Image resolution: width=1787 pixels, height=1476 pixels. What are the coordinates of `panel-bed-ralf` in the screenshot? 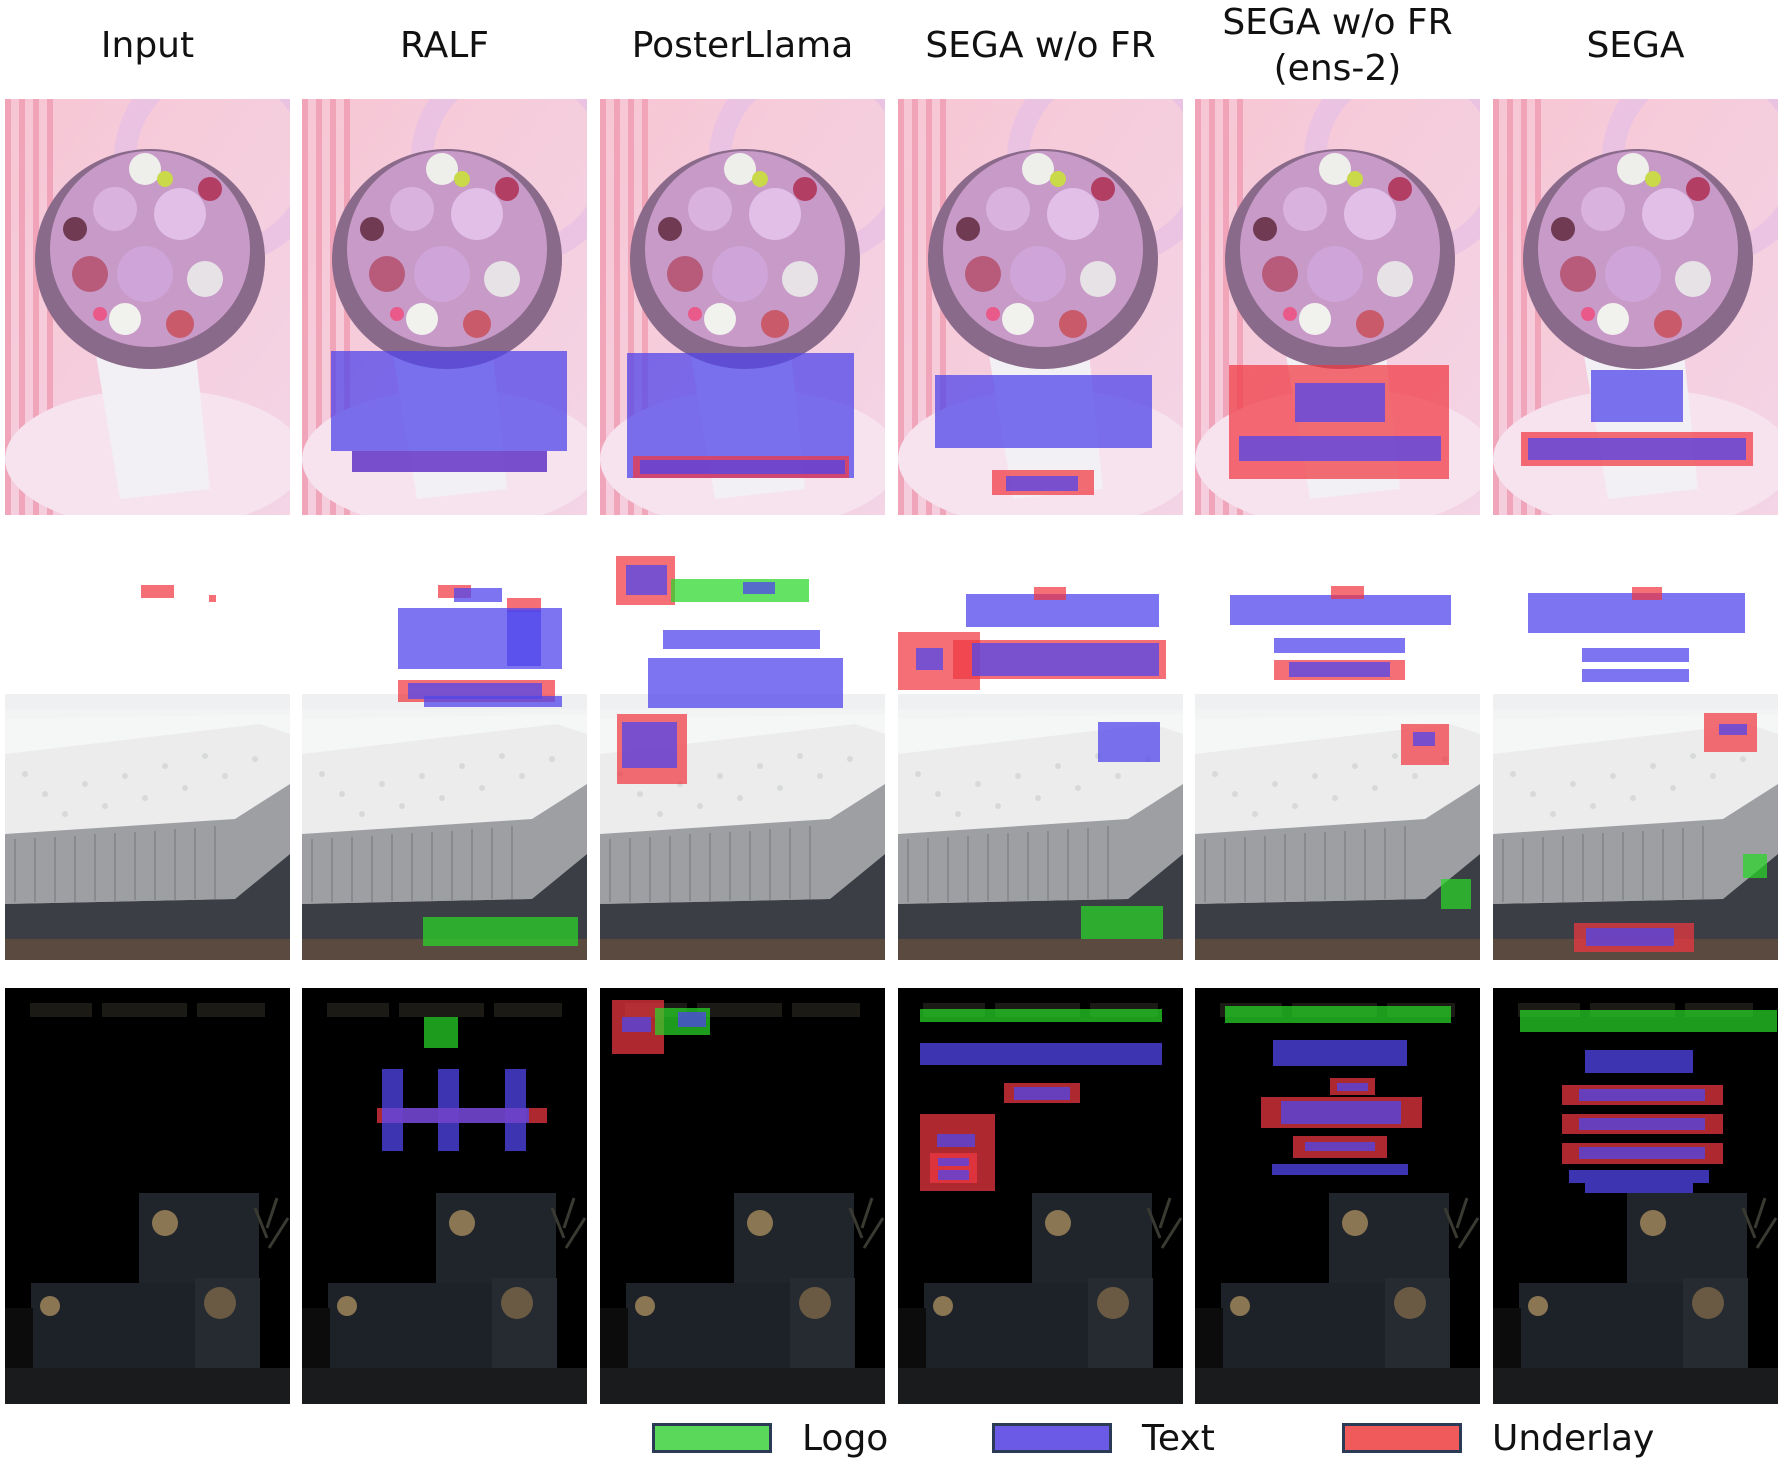 It's located at (444, 752).